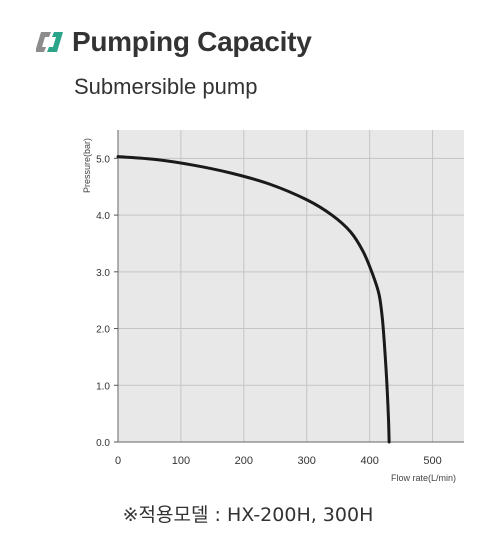 The height and width of the screenshot is (546, 496). What do you see at coordinates (103, 330) in the screenshot?
I see `y-tick-label: 2.0` at bounding box center [103, 330].